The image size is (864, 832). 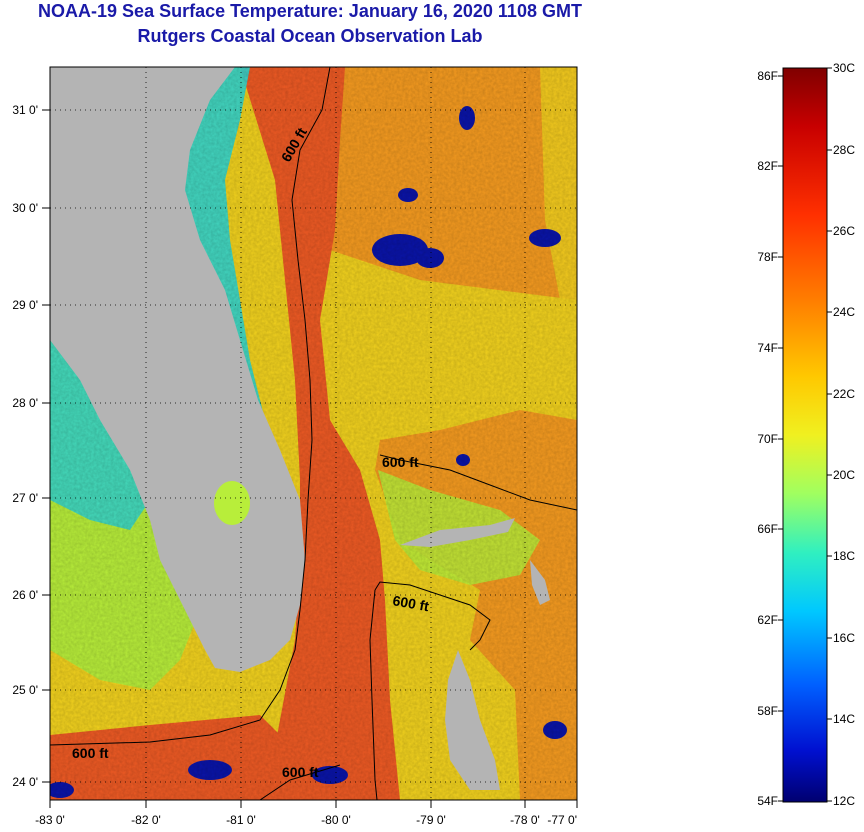 I want to click on lon-label: -81 0', so click(x=241, y=820).